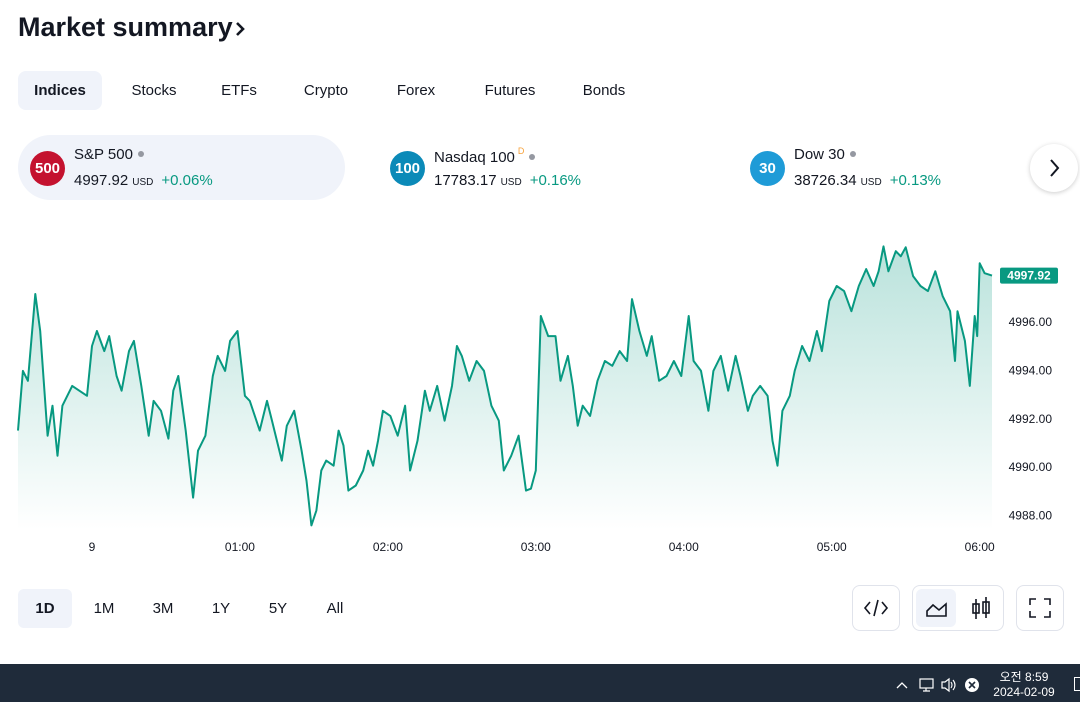 The width and height of the screenshot is (1080, 702). Describe the element at coordinates (1024, 692) in the screenshot. I see `clock-date: 2024-02-09` at that location.